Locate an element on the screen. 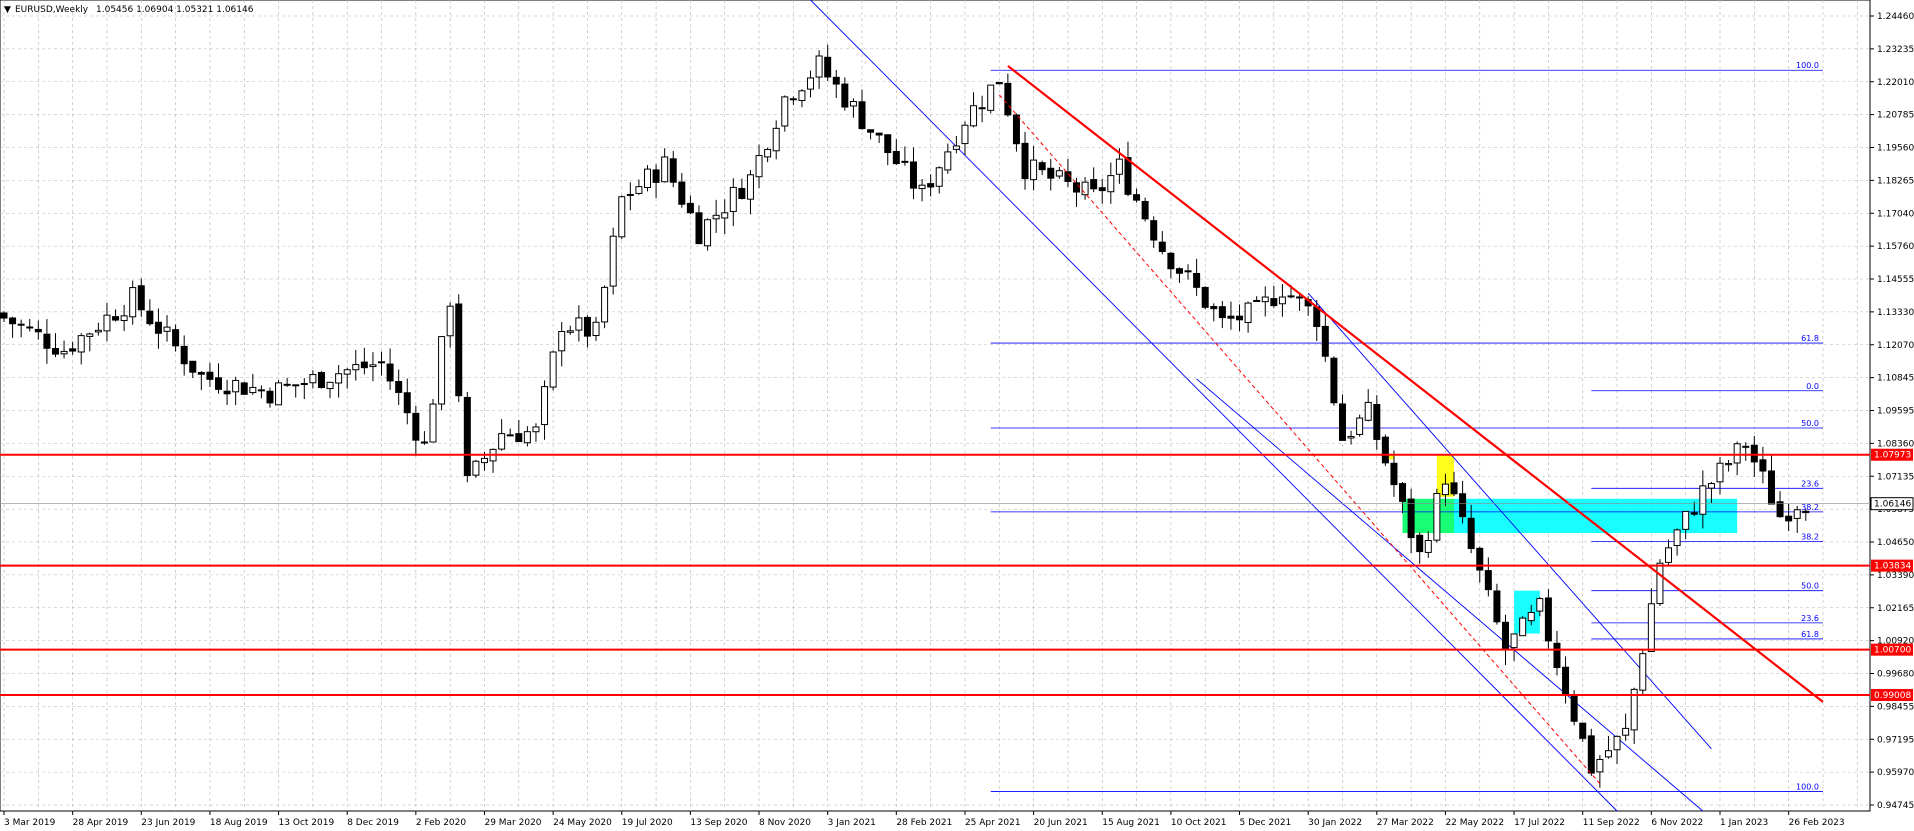 The image size is (1914, 831). date-tick-label: 20 Jun 2021 is located at coordinates (1061, 823).